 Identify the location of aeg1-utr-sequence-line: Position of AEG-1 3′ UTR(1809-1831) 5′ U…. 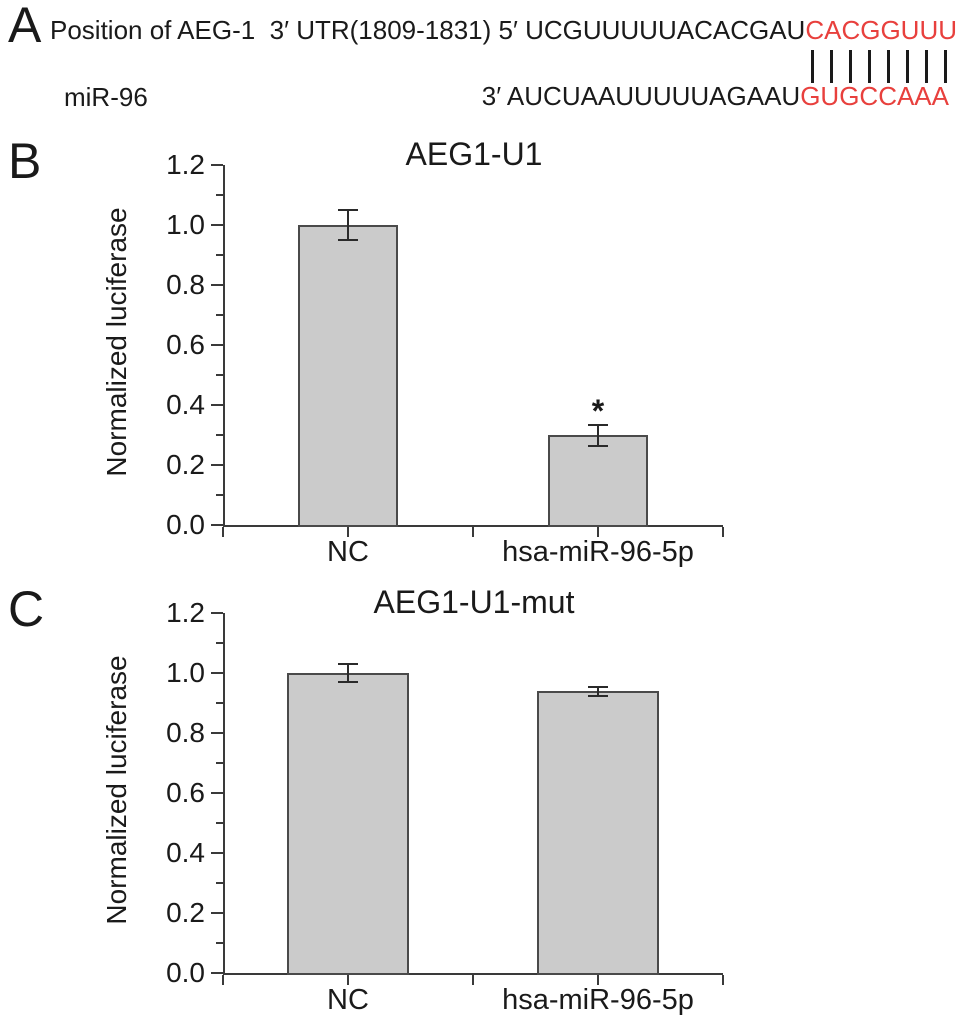
(503, 30).